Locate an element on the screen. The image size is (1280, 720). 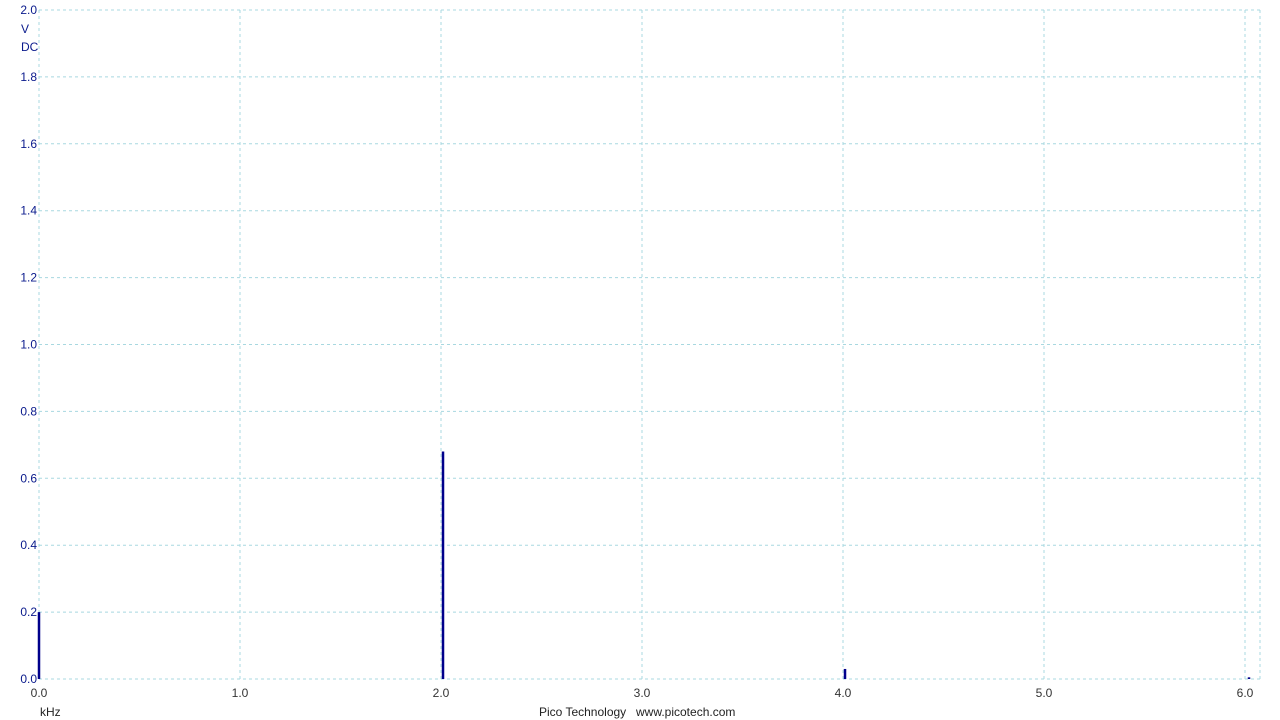
x-axis-unit: kHz is located at coordinates (50, 712).